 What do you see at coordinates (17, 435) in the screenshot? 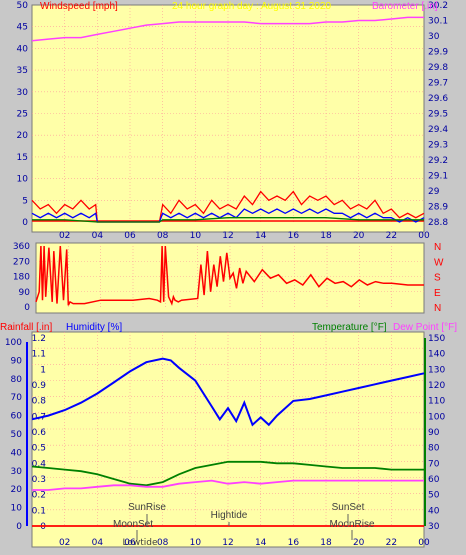
I see `humidity-y-tick: 50` at bounding box center [17, 435].